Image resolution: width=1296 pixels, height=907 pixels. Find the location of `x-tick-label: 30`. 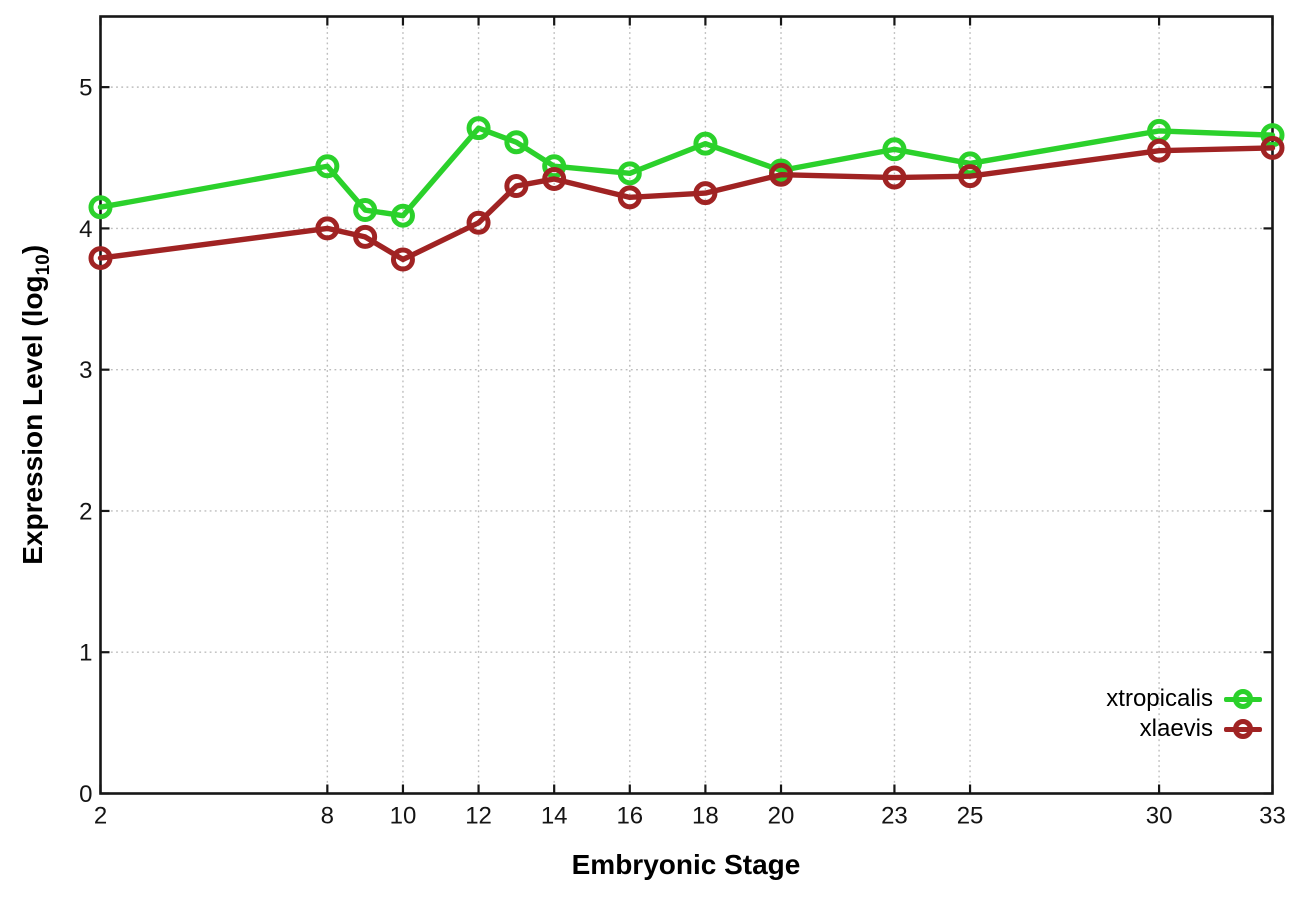

x-tick-label: 30 is located at coordinates (1159, 816).